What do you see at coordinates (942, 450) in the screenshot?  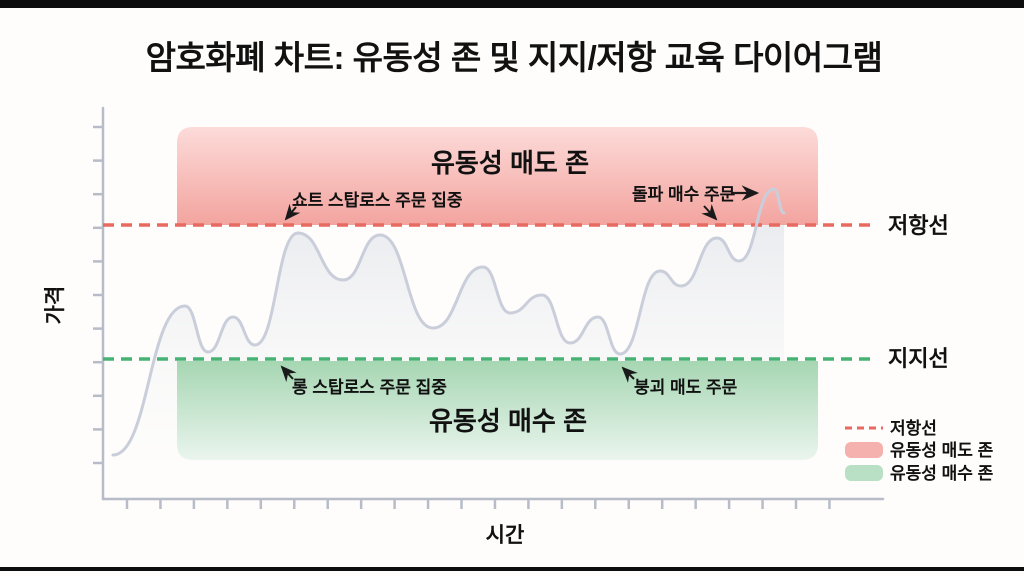 I see `legend-sell-zone-label: 유동성 매도 존` at bounding box center [942, 450].